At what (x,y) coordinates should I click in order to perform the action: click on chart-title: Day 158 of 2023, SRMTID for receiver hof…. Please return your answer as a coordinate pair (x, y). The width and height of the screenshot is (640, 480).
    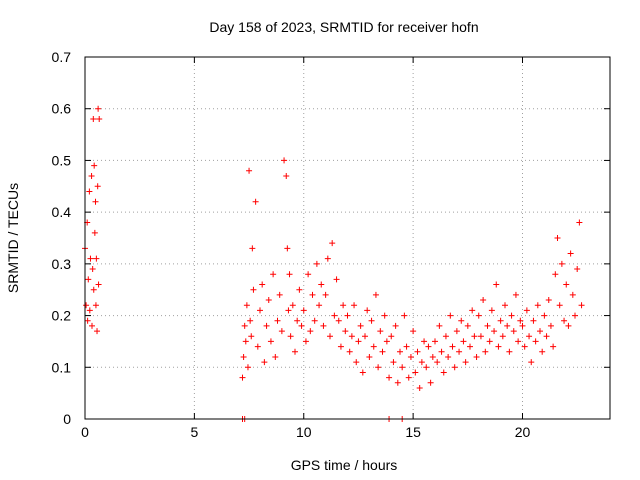
    Looking at the image, I should click on (343, 27).